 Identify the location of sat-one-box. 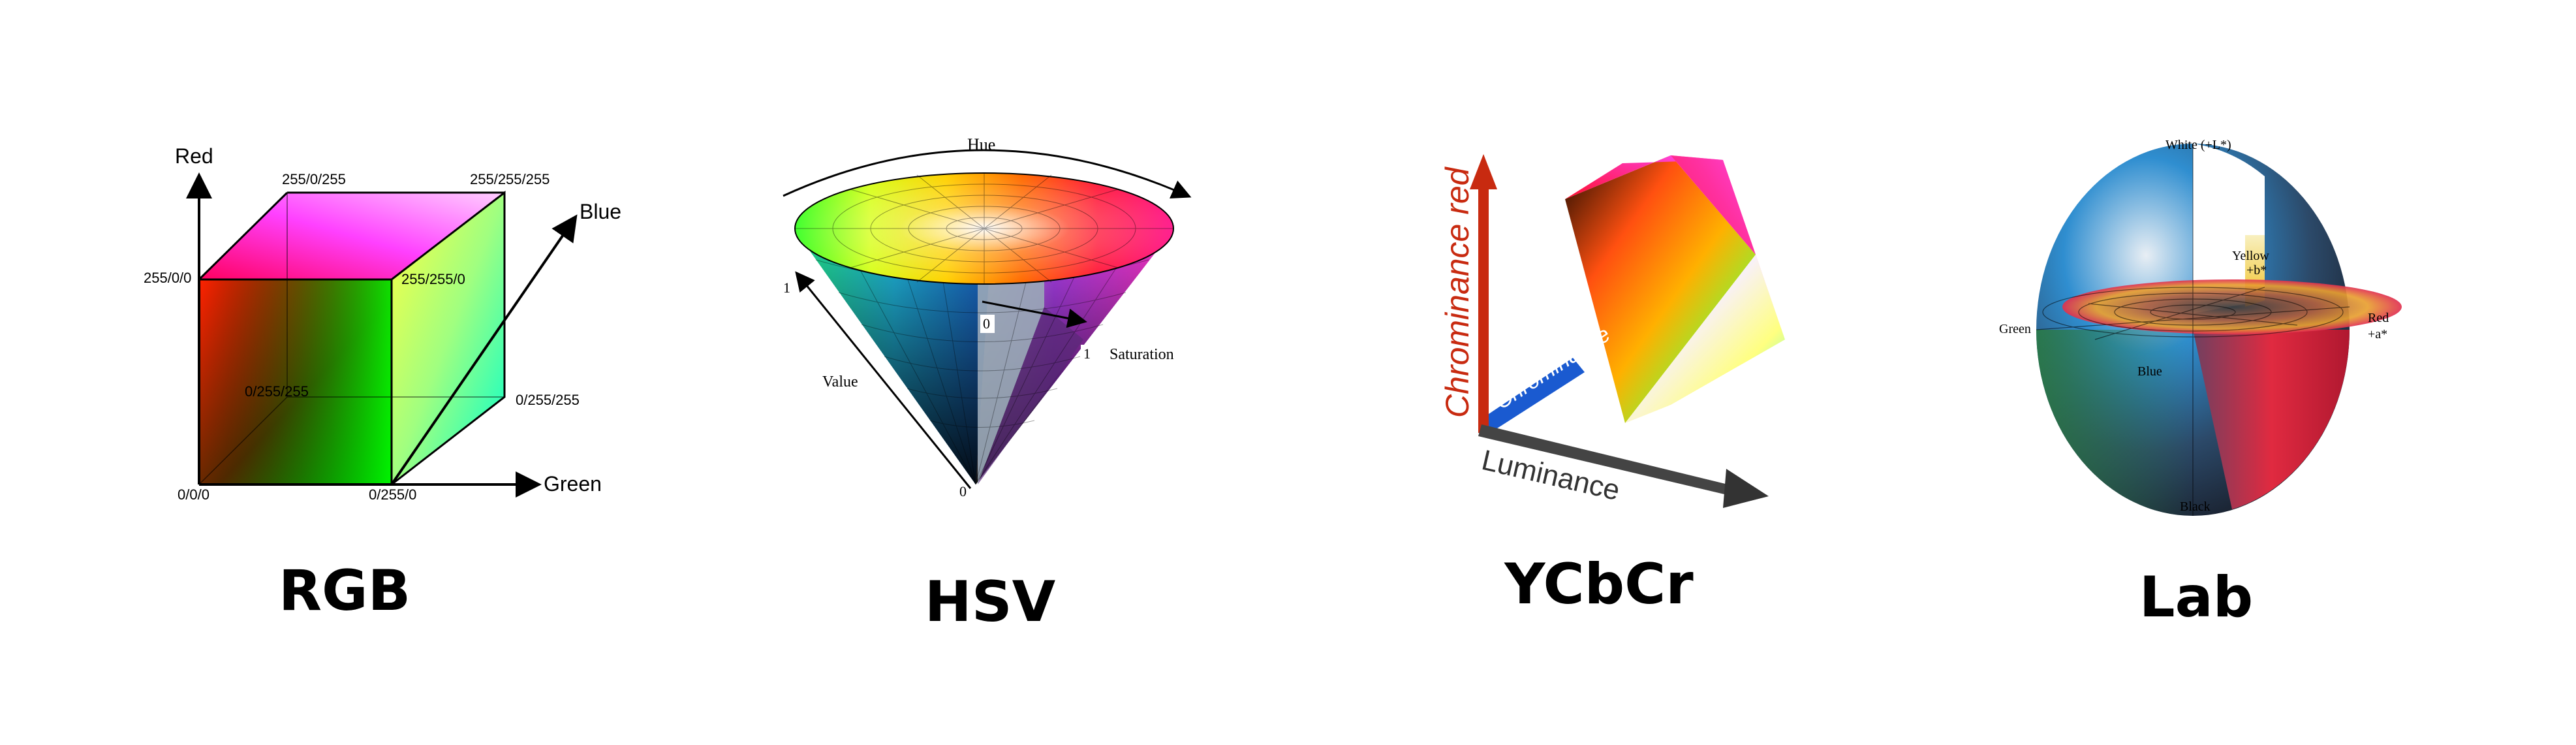
(1088, 354).